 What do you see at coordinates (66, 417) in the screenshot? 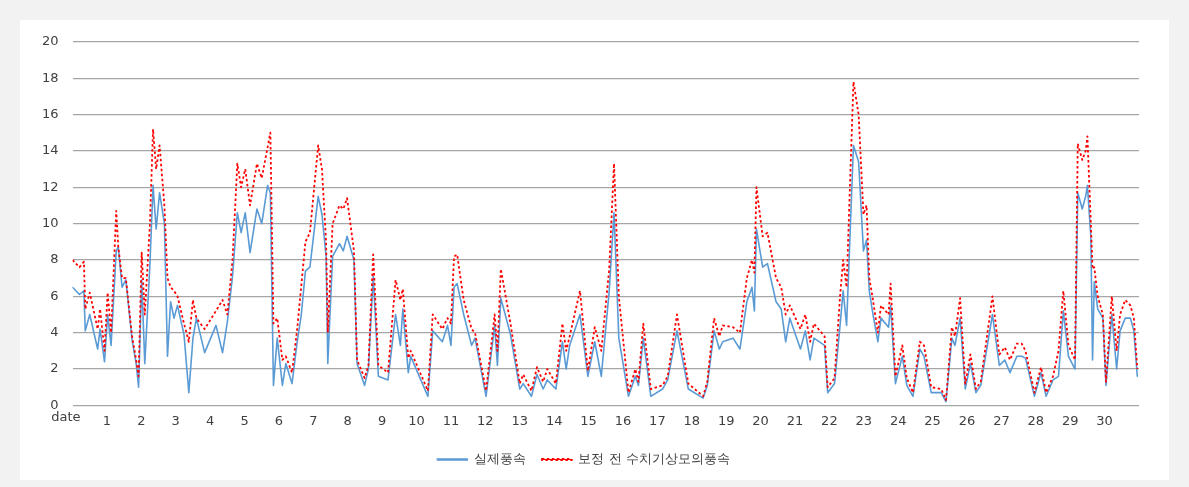
I see `x-axis-title: date` at bounding box center [66, 417].